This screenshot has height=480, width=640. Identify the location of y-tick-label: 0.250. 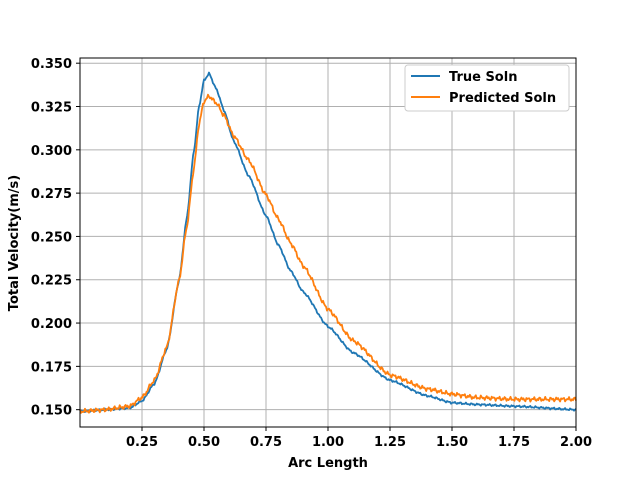
(51, 237).